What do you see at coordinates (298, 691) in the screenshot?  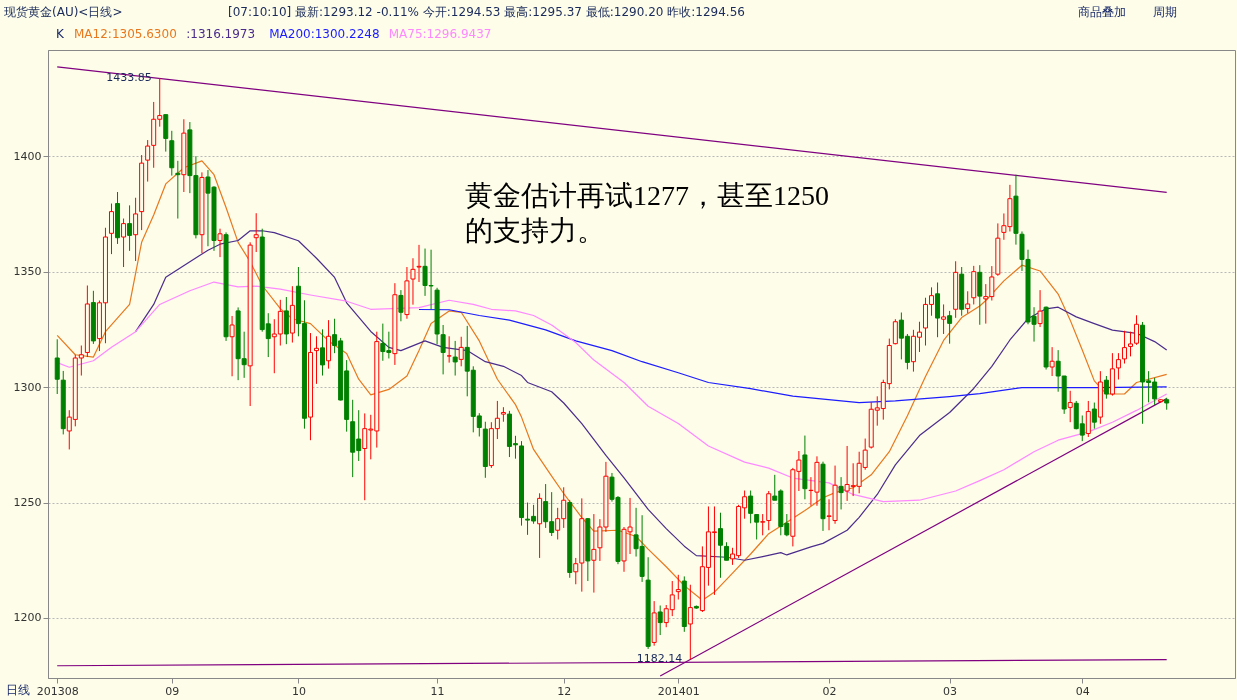 I see `x-tick-label: 10` at bounding box center [298, 691].